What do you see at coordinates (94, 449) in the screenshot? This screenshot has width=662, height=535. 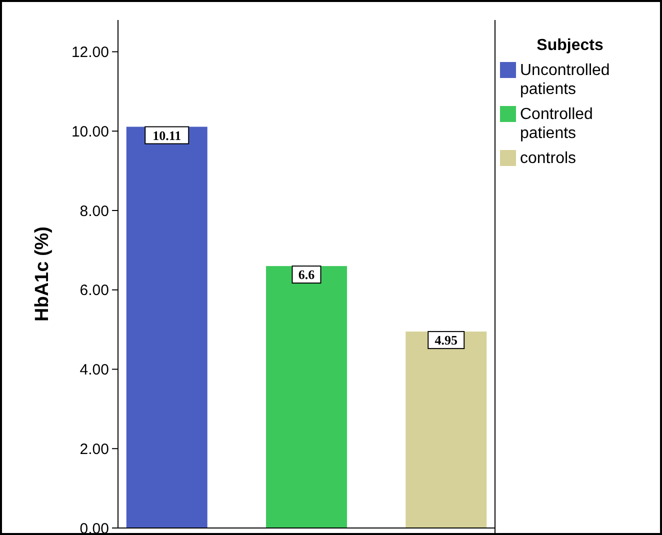 I see `y-tick-label: 2.00` at bounding box center [94, 449].